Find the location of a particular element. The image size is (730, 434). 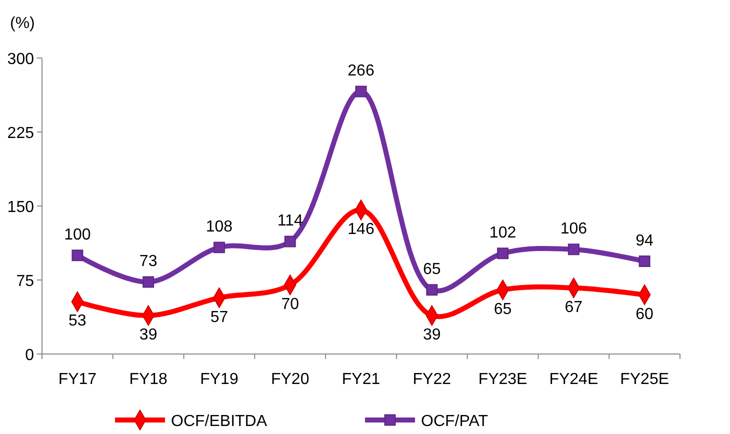

data-label: 70 is located at coordinates (290, 304).